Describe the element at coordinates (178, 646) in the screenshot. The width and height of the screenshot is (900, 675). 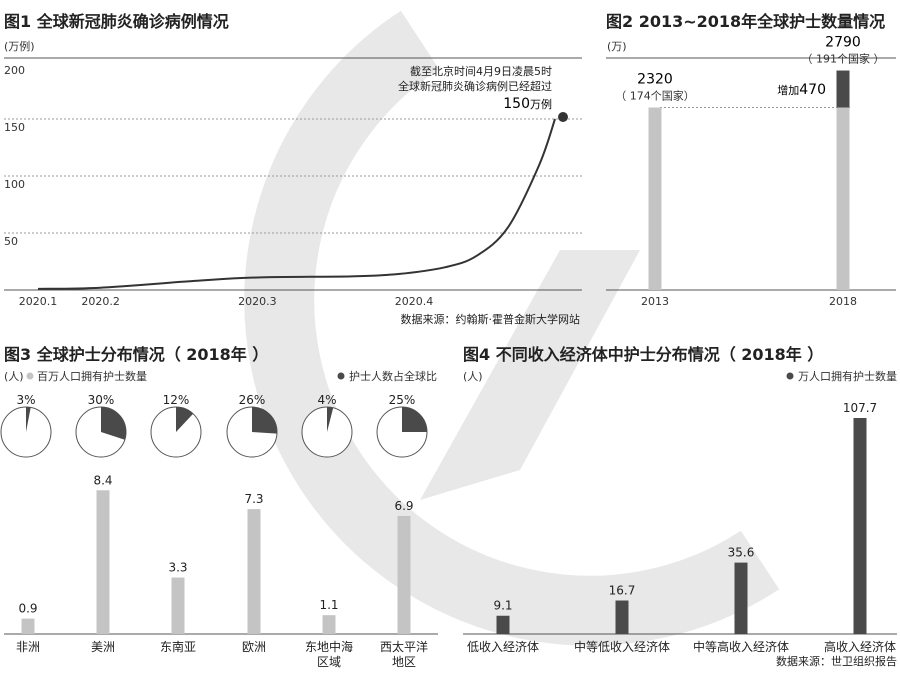
I see `chart-3-category-label: 东南亚` at that location.